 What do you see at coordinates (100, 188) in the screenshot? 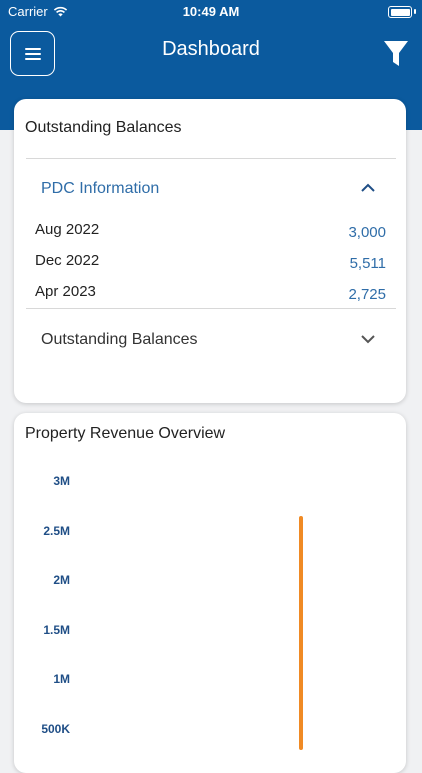
I see `pdc-information-header: PDC Information` at bounding box center [100, 188].